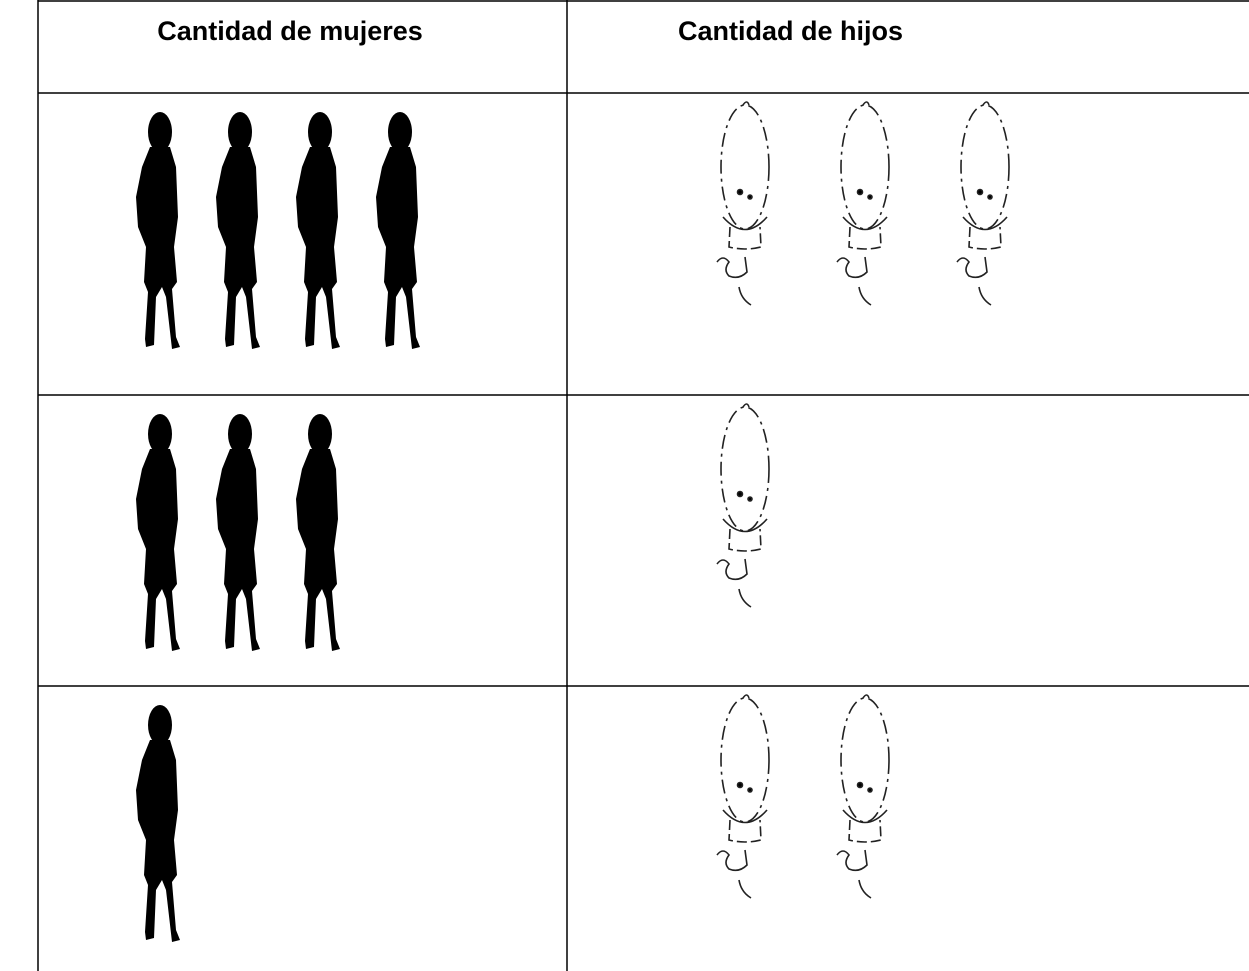  Describe the element at coordinates (790, 31) in the screenshot. I see `column-header: Cantidad de hijos` at that location.